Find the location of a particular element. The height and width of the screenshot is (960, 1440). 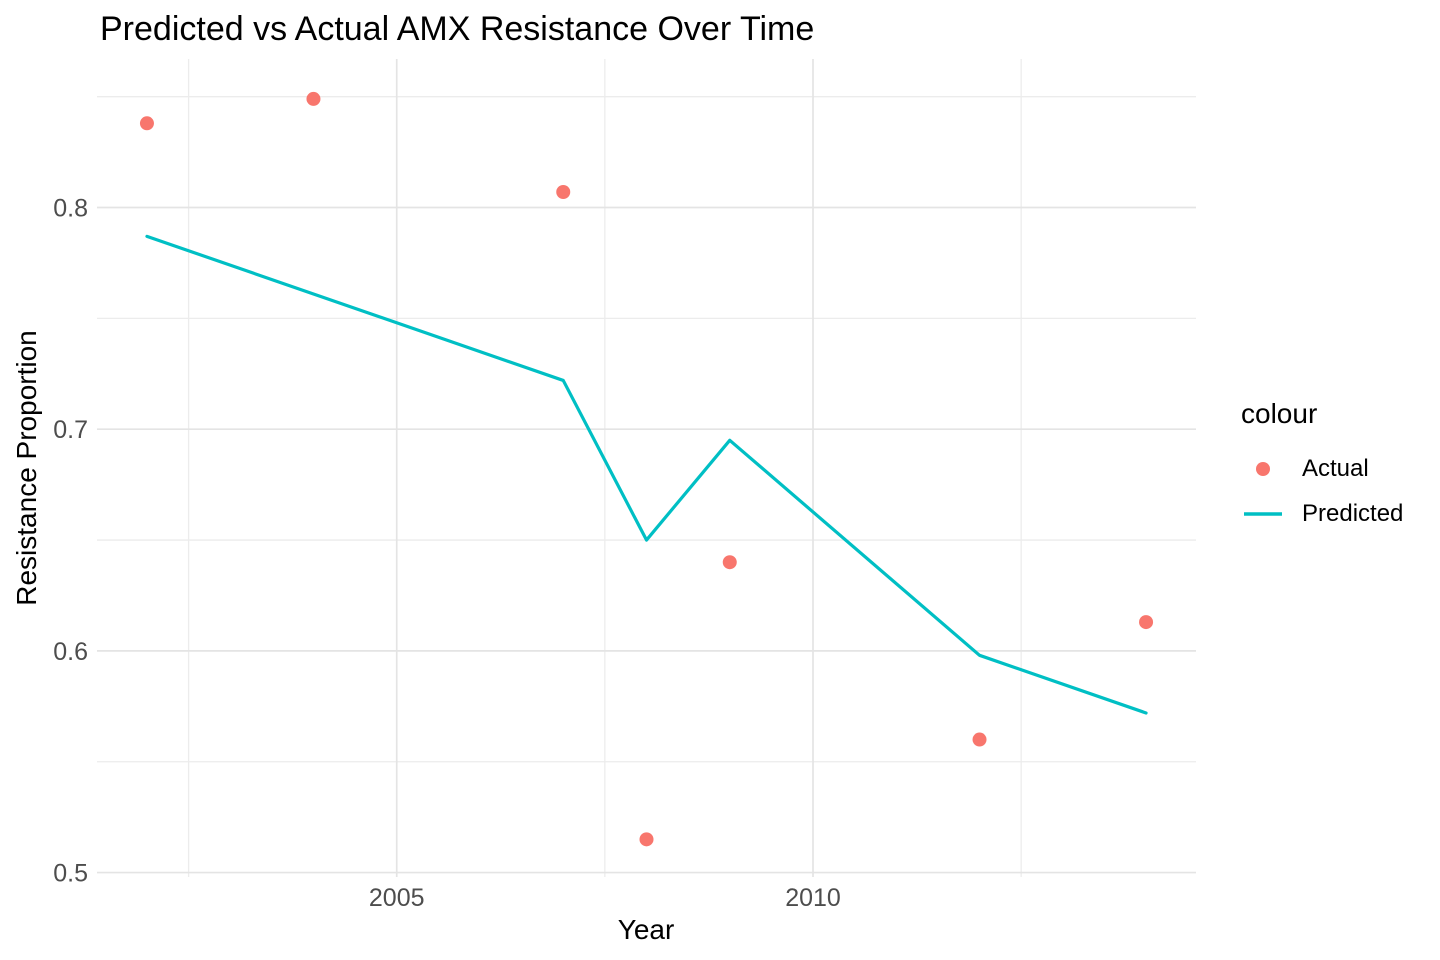

legend-item-predicted: Predicted is located at coordinates (1323, 514).